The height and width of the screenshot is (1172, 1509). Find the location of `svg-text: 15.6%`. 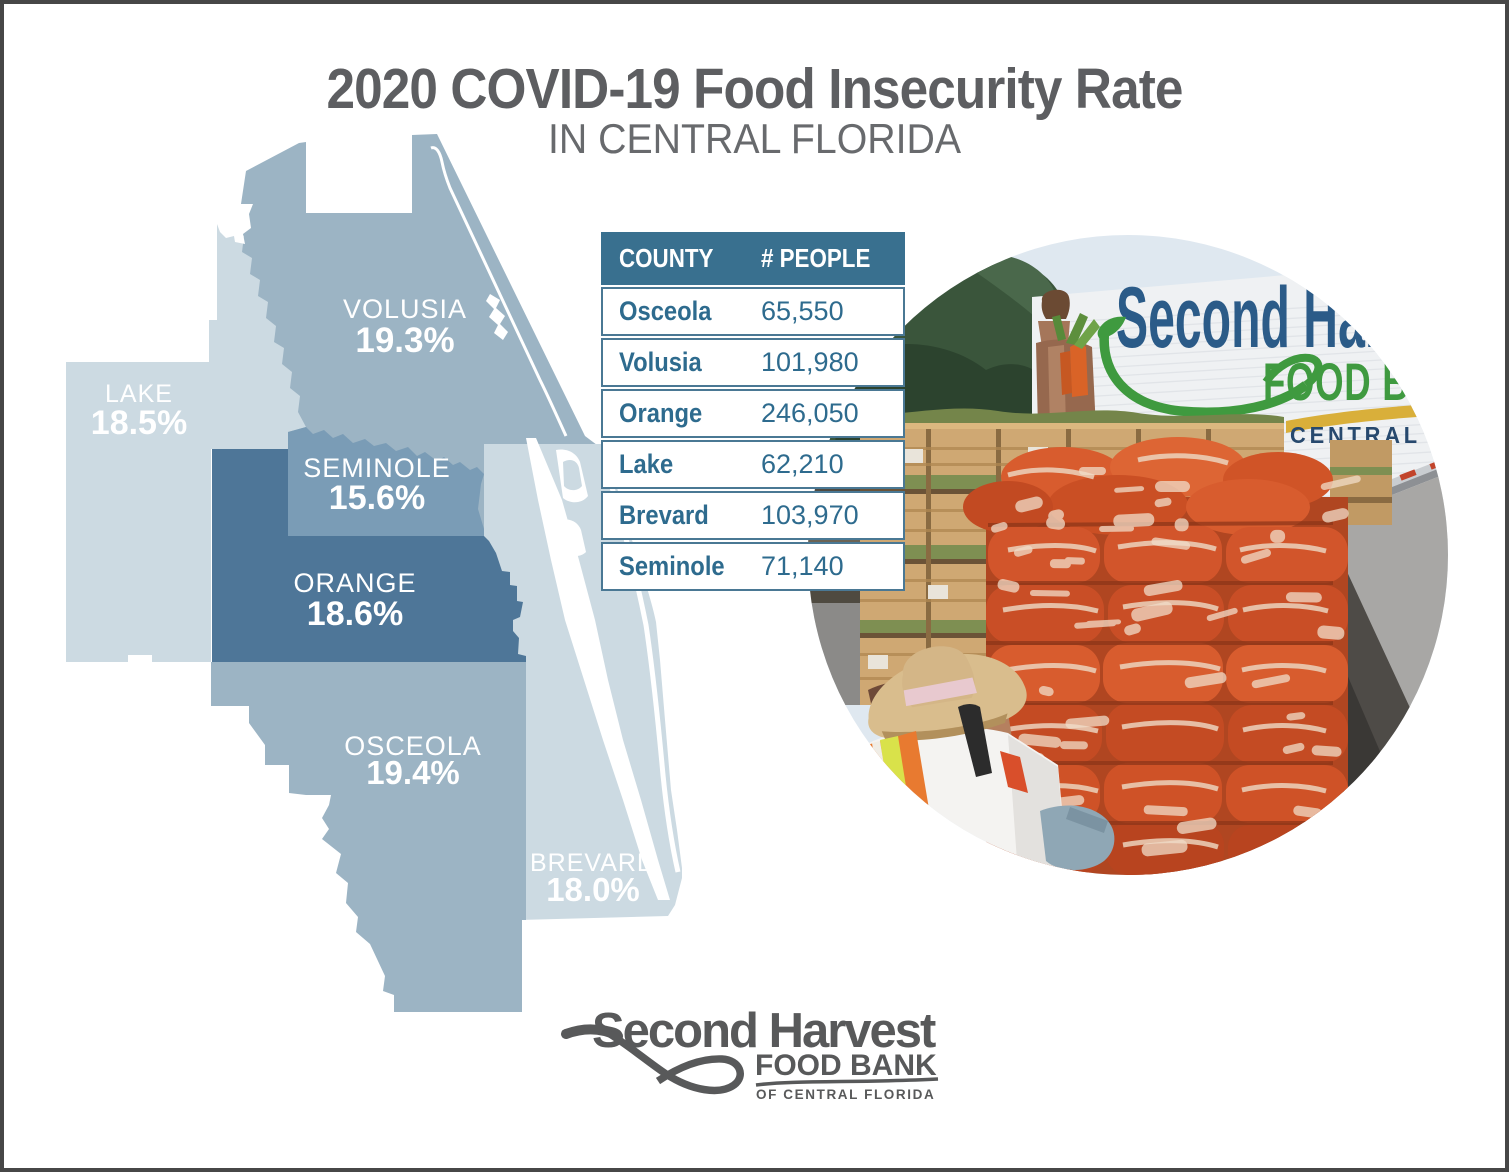

svg-text: 15.6% is located at coordinates (377, 498).